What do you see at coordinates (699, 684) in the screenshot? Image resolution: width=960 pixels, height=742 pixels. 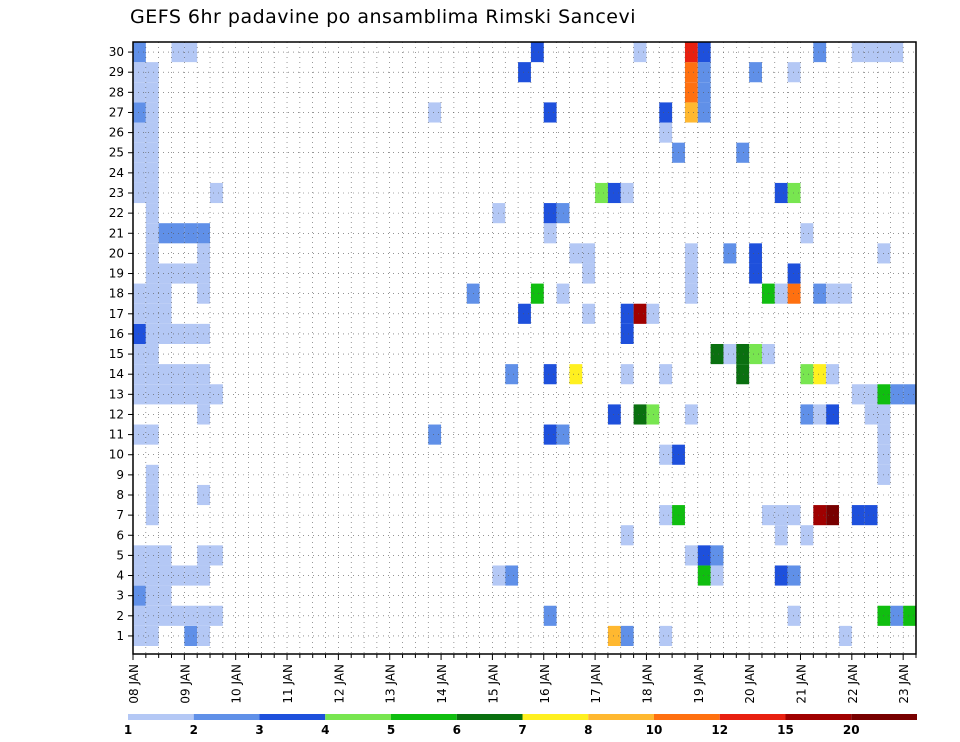 I see `x-tick-label: 19 JAN` at bounding box center [699, 684].